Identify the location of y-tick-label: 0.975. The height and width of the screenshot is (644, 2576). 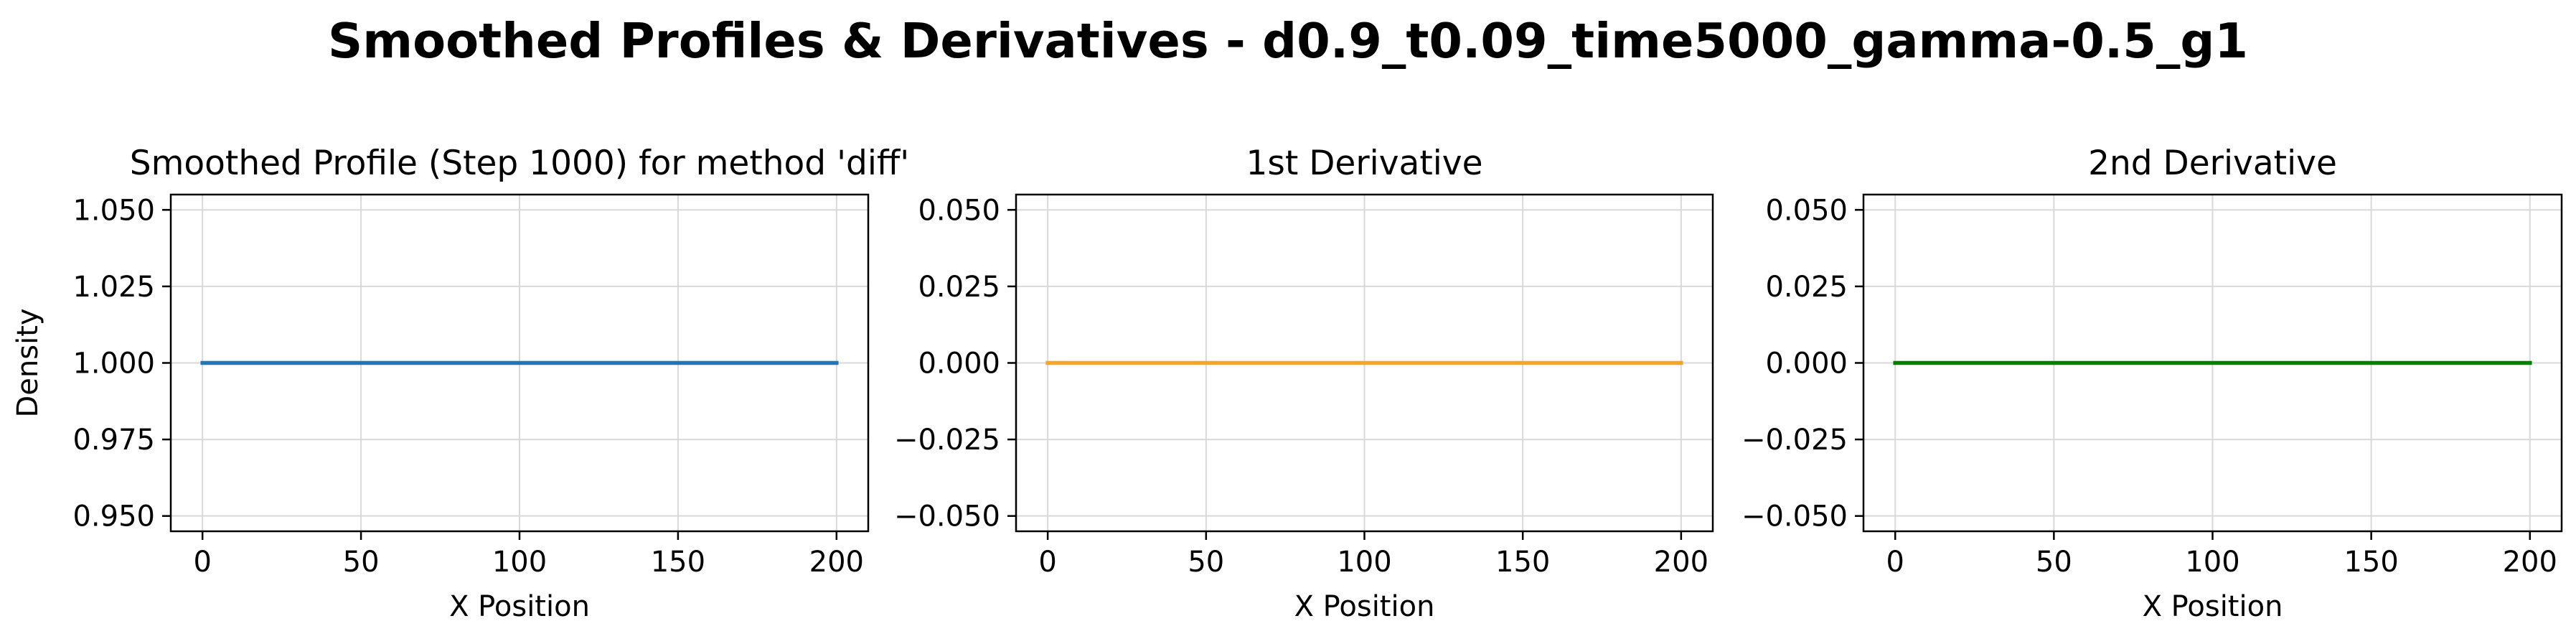
(113, 440).